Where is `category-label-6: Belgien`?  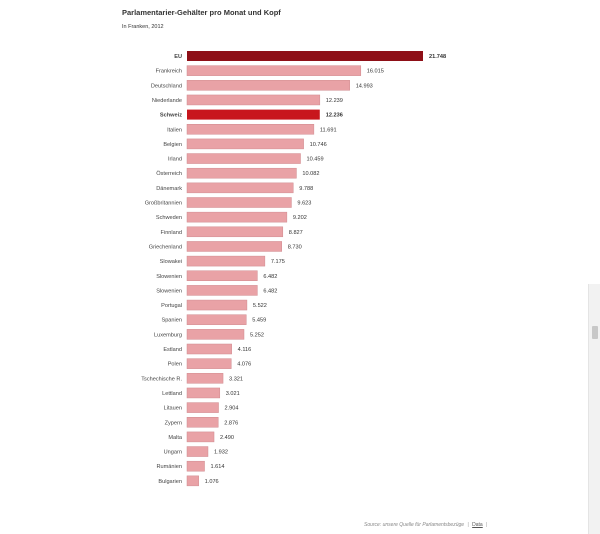 category-label-6: Belgien is located at coordinates (172, 145).